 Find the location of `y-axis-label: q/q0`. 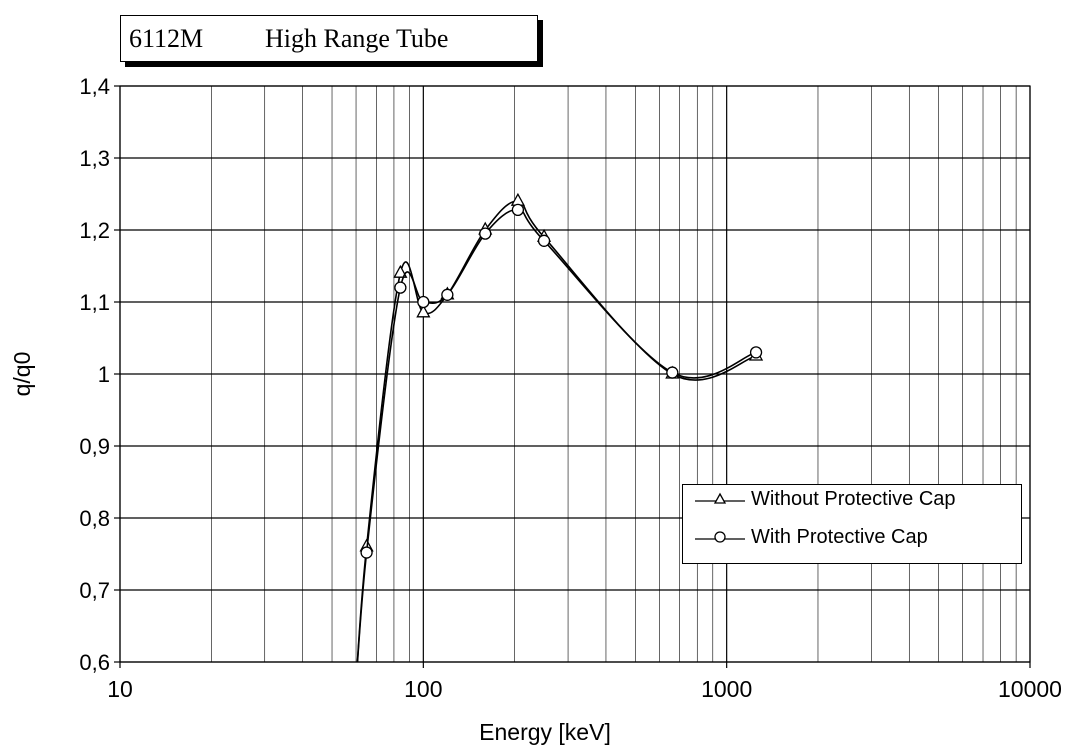

y-axis-label: q/q0 is located at coordinates (22, 374).